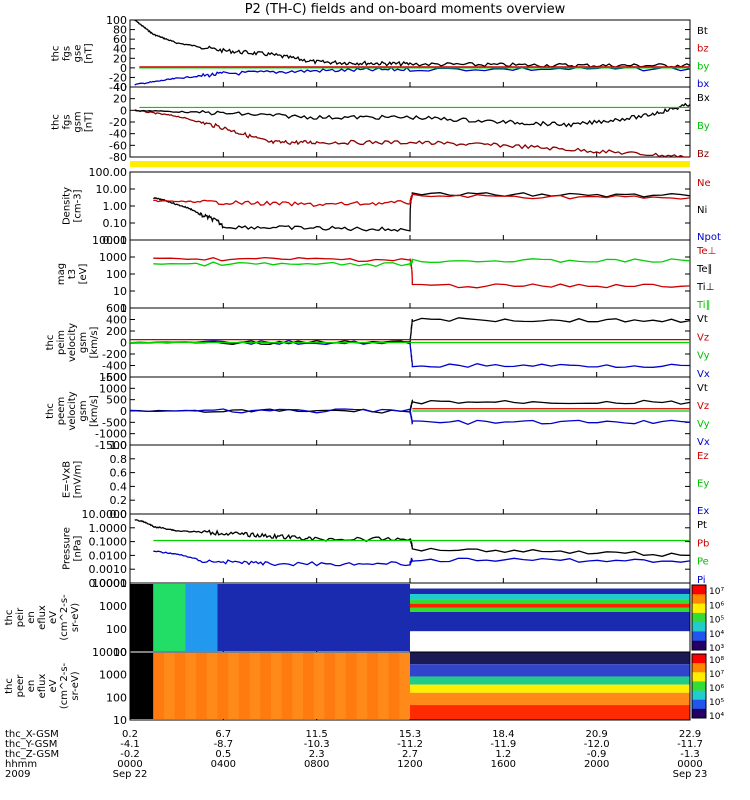 Image resolution: width=750 pixels, height=800 pixels. I want to click on x-row-label: thc_Y-GSM, so click(31, 744).